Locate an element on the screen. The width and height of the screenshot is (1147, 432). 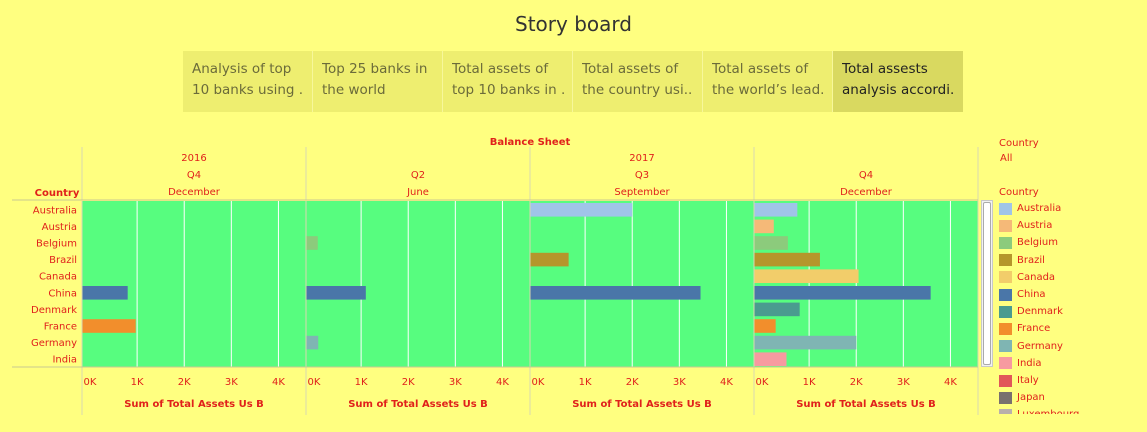
legend-item-canada: Canada is located at coordinates (1027, 277).